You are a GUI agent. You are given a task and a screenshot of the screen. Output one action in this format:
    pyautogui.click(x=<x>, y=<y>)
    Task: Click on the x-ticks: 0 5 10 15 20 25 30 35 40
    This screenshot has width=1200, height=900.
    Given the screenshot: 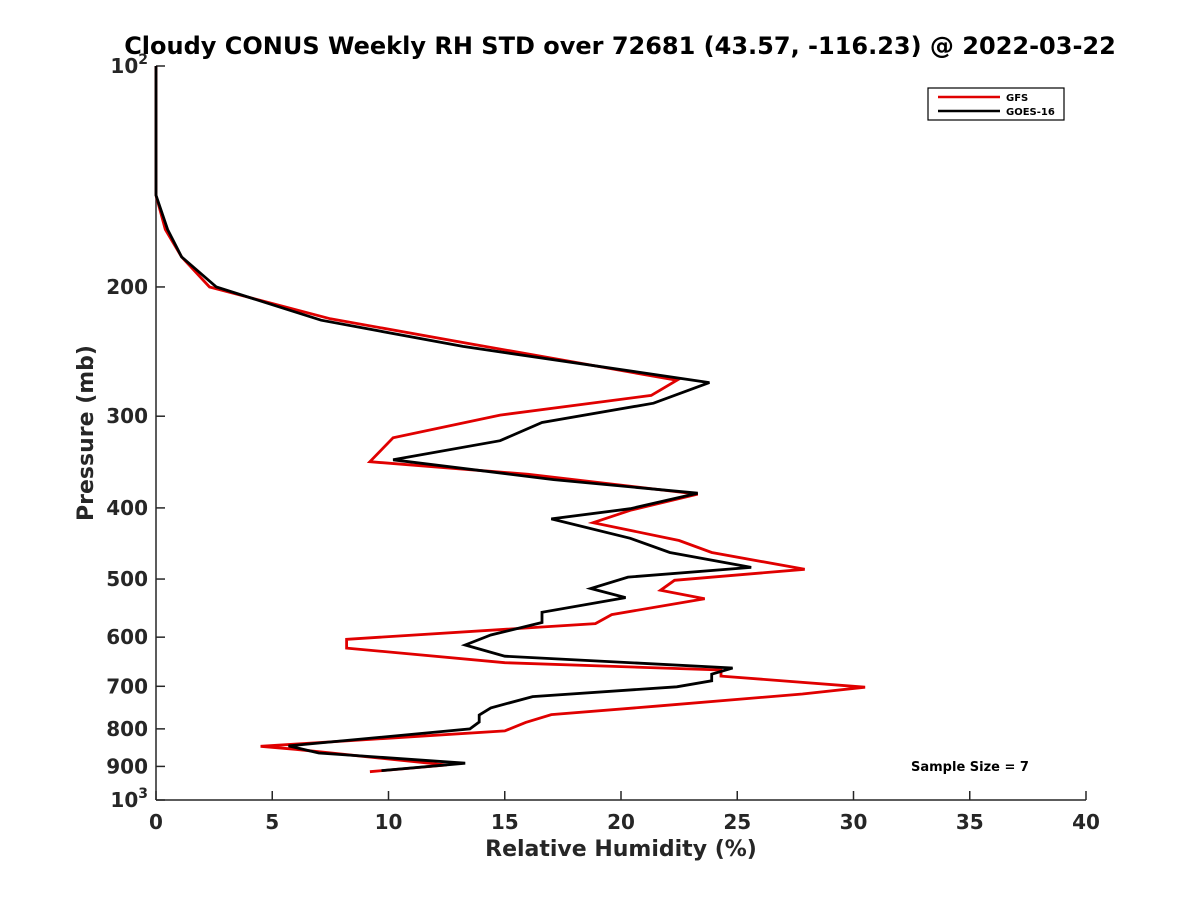 What is the action you would take?
    pyautogui.click(x=624, y=812)
    